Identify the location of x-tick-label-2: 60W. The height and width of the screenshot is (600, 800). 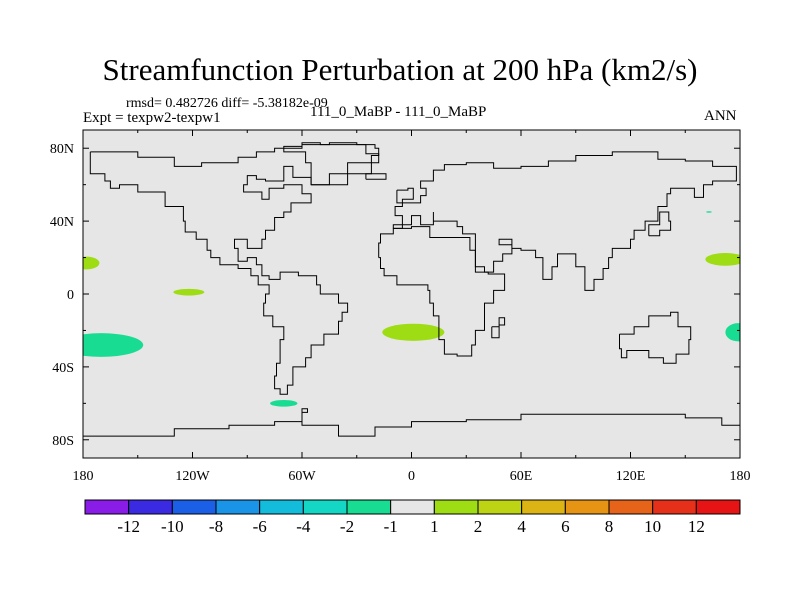
(302, 476).